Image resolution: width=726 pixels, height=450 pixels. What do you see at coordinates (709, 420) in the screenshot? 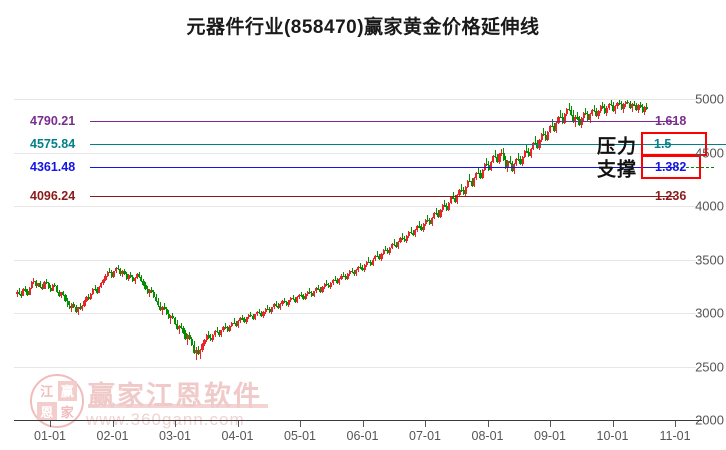
I see `y-axis-tick-label: 2000` at bounding box center [709, 420].